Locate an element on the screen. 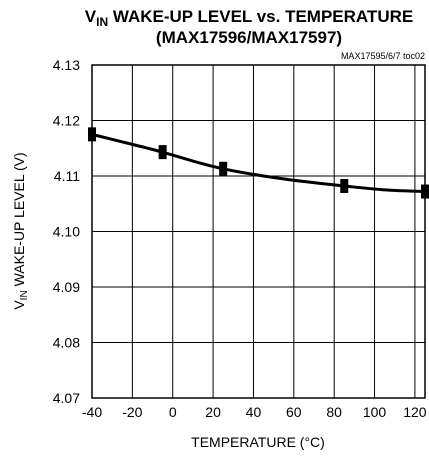 Image resolution: width=429 pixels, height=462 pixels. chart-title-suffix: WAKE-UP LEVEL vs. TEMPERATURE is located at coordinates (260, 16).